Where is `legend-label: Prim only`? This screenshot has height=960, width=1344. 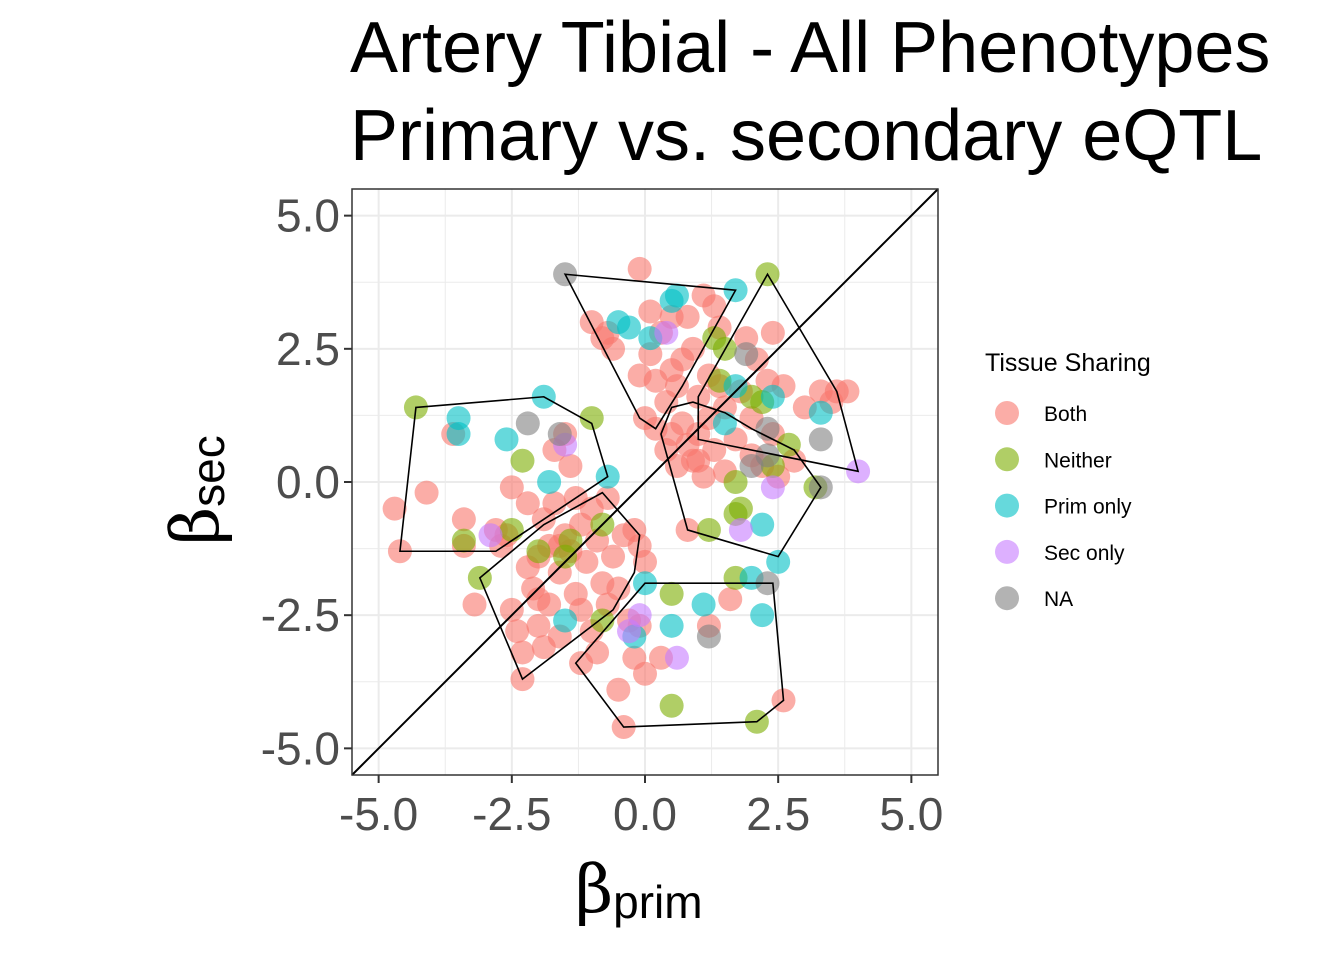 legend-label: Prim only is located at coordinates (1088, 507).